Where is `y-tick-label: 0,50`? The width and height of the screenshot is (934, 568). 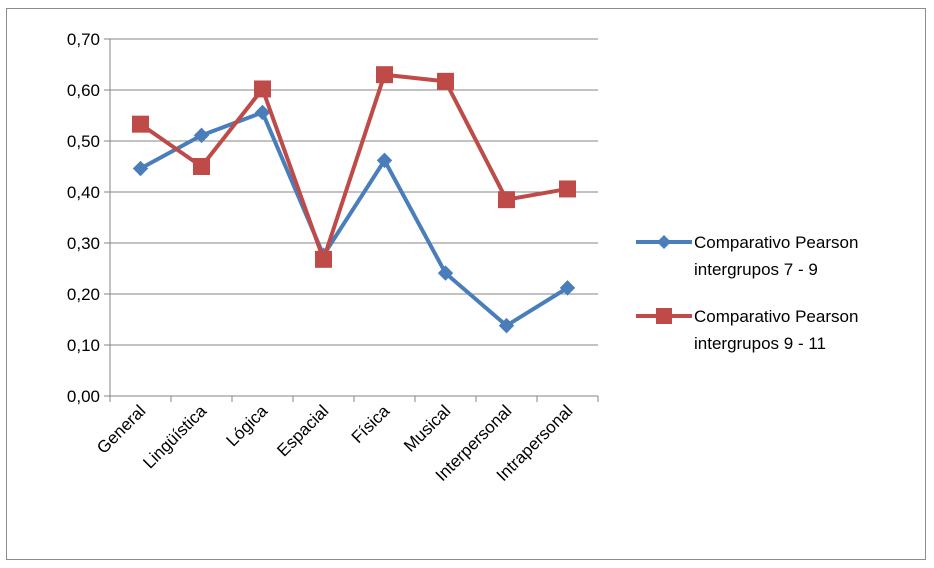 y-tick-label: 0,50 is located at coordinates (83, 141).